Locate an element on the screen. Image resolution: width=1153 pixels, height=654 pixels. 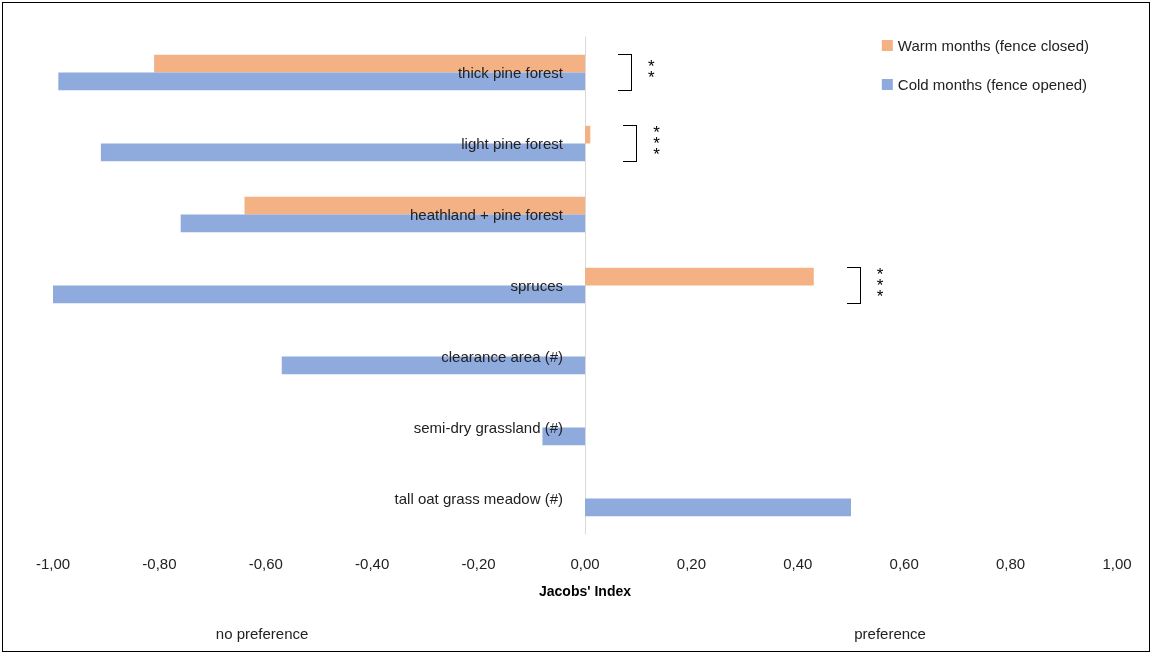
text: no preference is located at coordinates (262, 633).